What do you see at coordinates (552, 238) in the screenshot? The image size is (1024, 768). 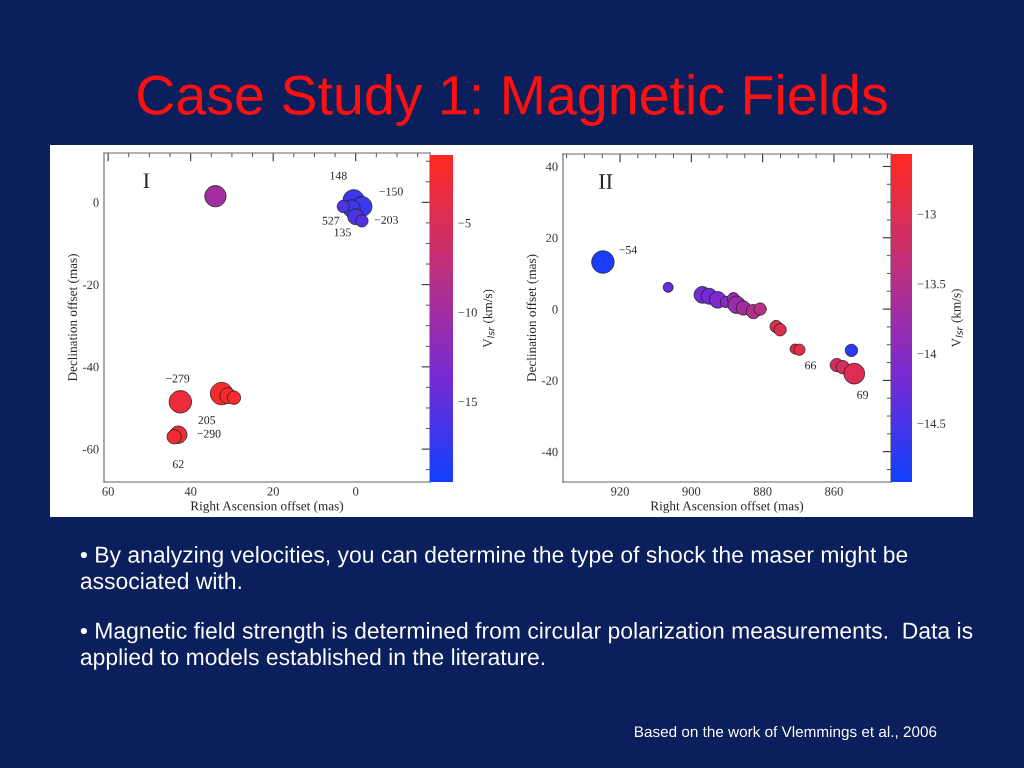 I see `y-tick-label: 20` at bounding box center [552, 238].